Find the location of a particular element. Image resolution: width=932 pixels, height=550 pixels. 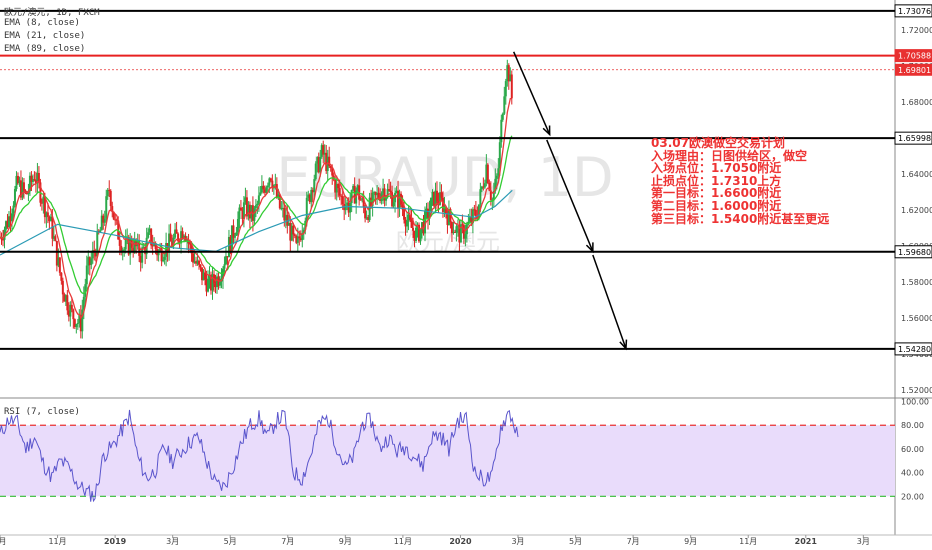

level-price-label: 1.59680 is located at coordinates (914, 252).